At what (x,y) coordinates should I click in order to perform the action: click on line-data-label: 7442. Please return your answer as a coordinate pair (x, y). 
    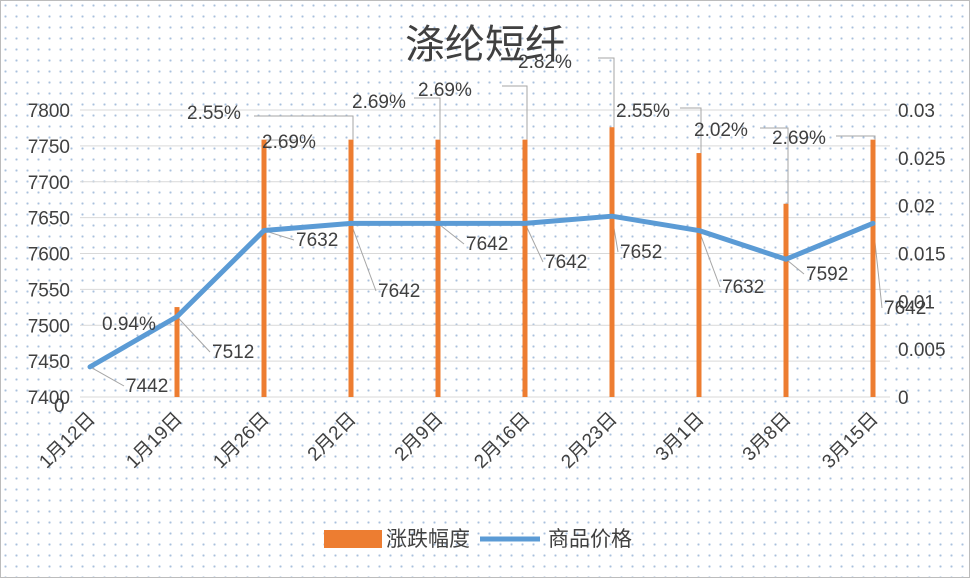
    Looking at the image, I should click on (147, 386).